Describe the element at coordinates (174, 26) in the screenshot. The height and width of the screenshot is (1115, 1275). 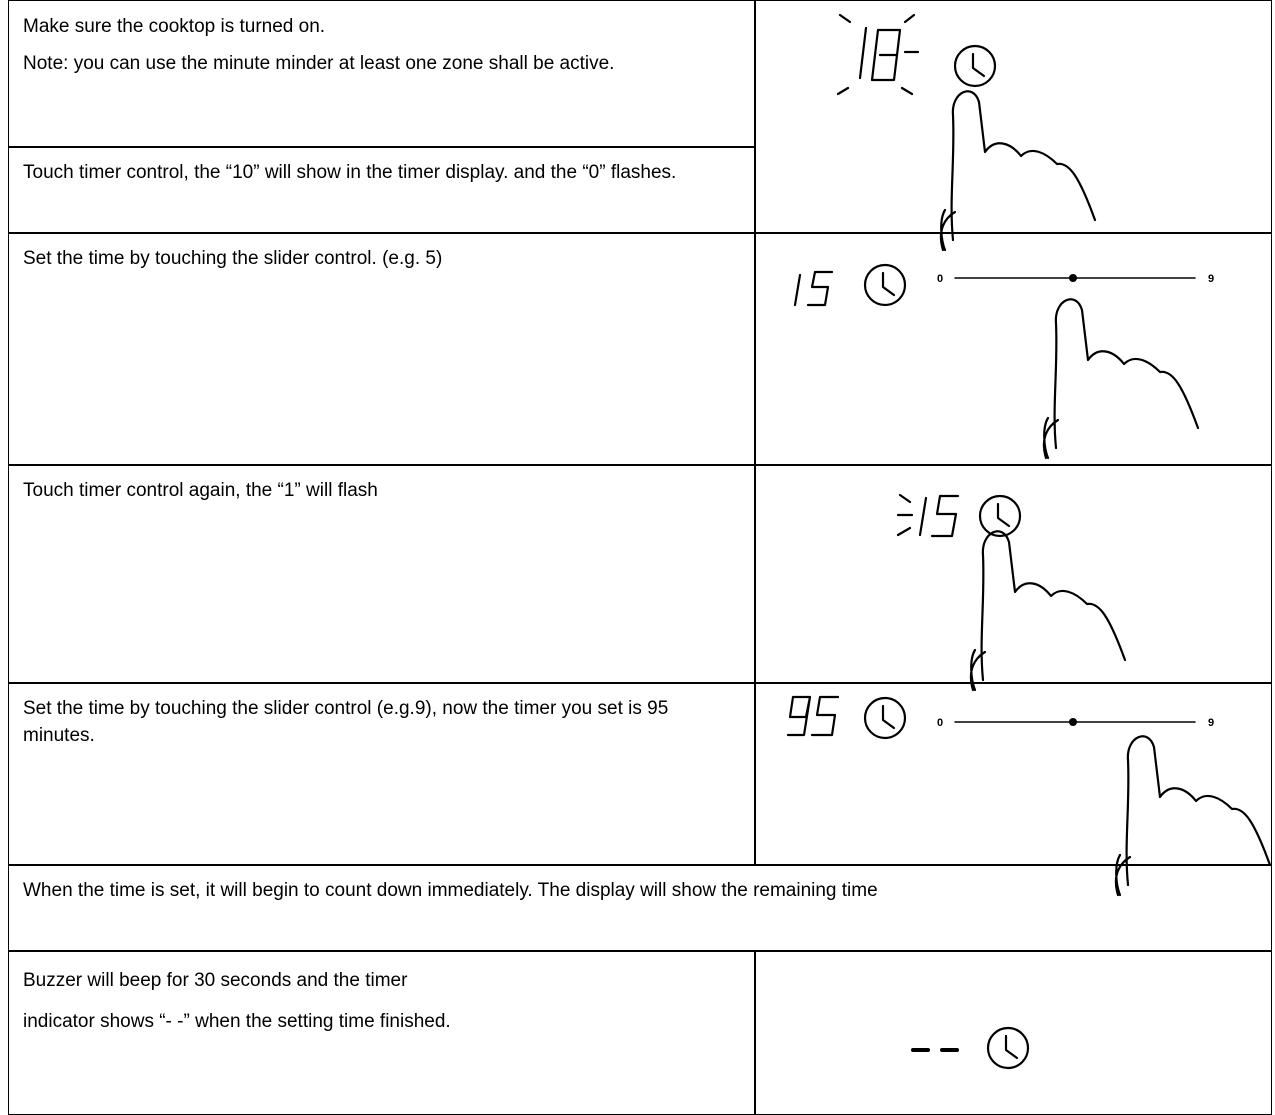
I see `paragraph: Make sure the cooktop is turned on.` at that location.